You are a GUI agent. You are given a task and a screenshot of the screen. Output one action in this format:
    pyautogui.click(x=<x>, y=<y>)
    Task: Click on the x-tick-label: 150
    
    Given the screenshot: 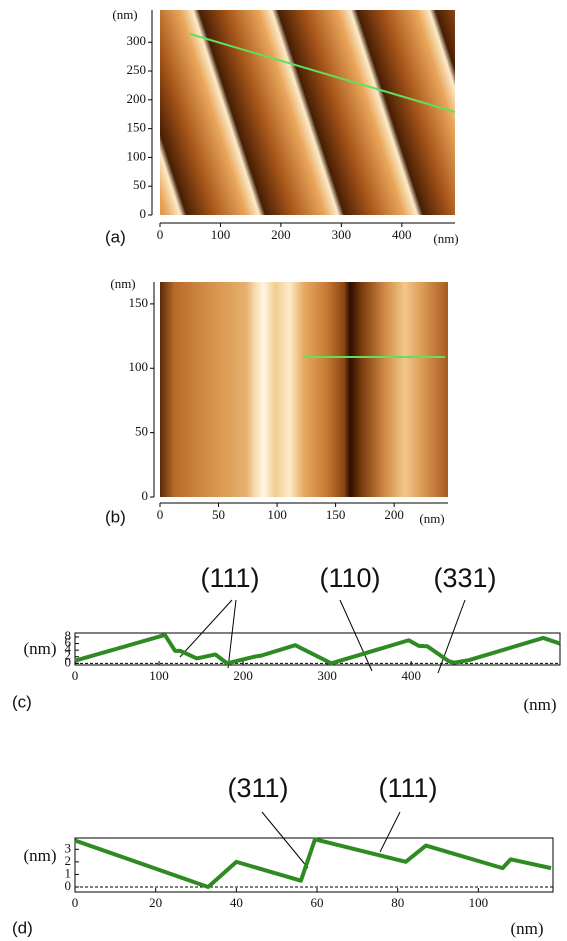 What is the action you would take?
    pyautogui.click(x=336, y=514)
    